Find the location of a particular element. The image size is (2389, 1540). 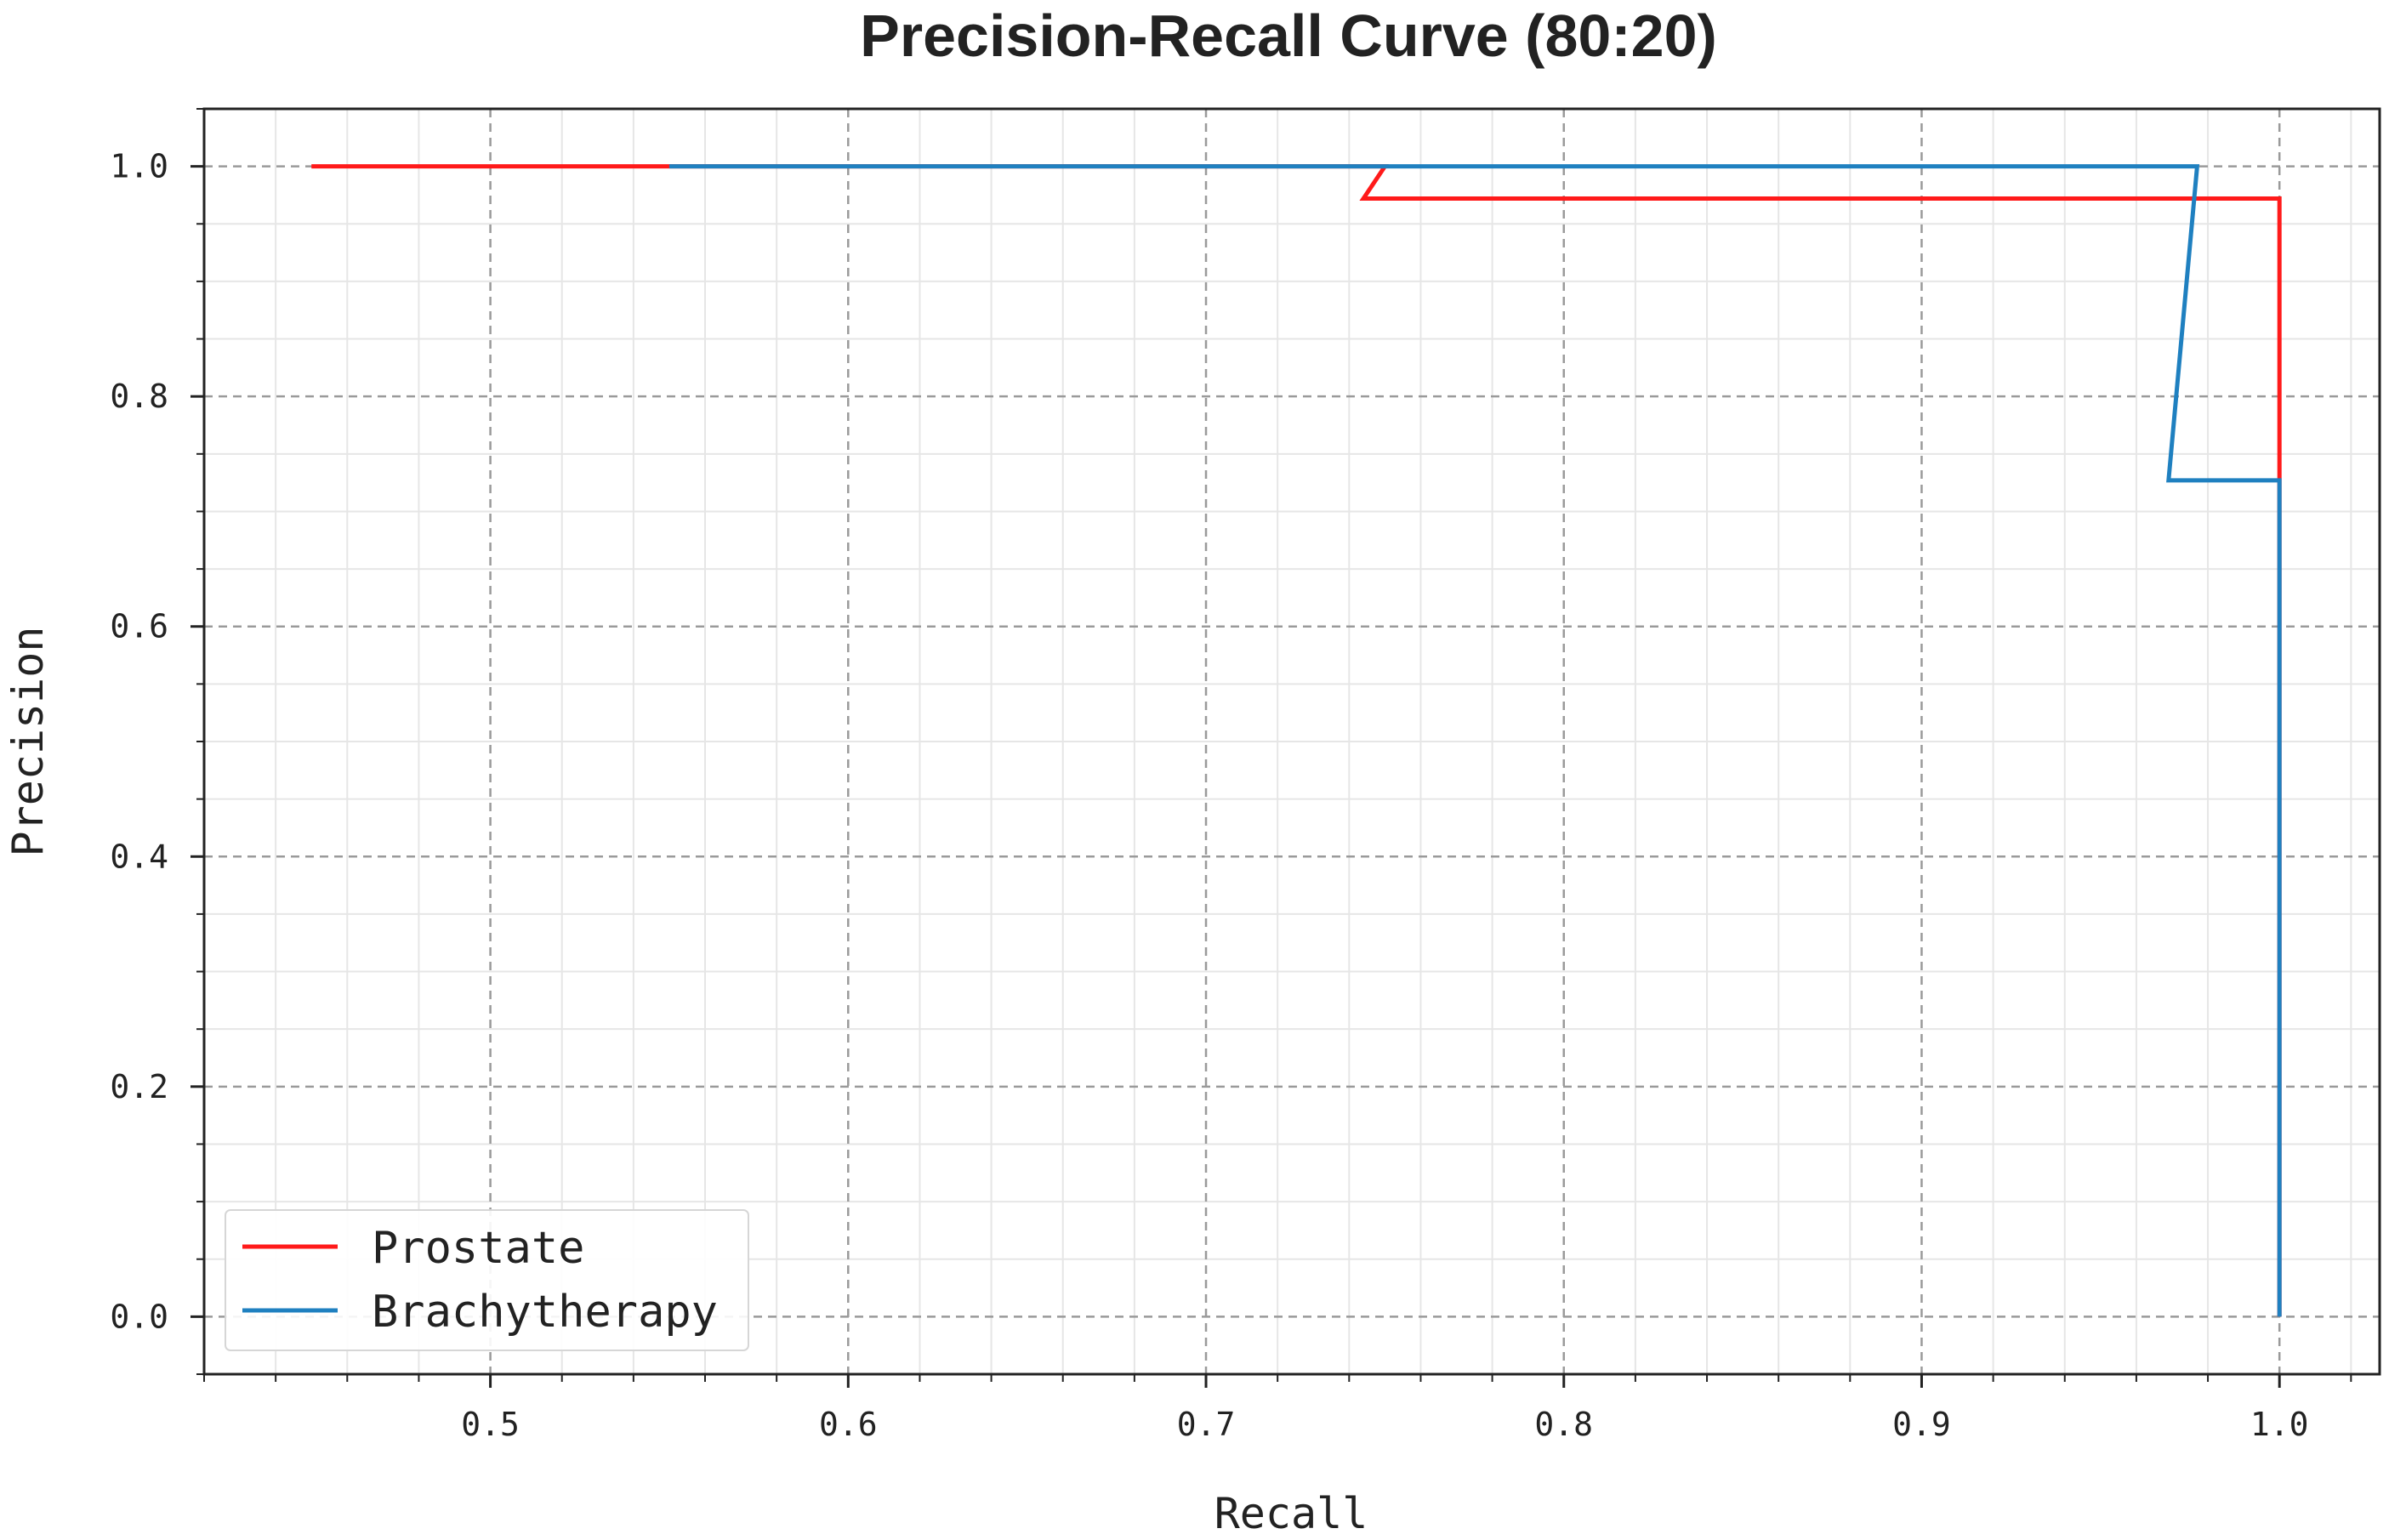

y-tick-label: 0.6 is located at coordinates (139, 626).